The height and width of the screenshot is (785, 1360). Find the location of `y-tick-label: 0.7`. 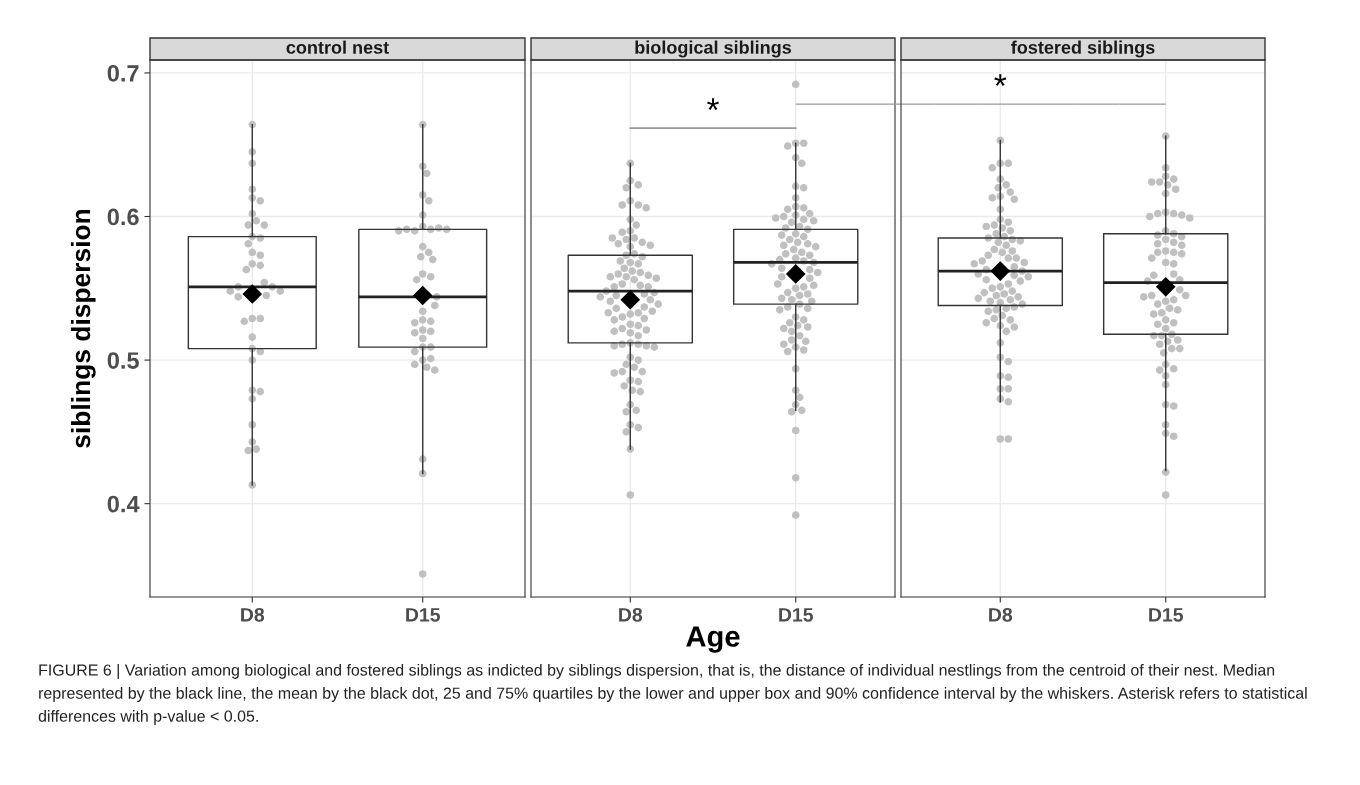

y-tick-label: 0.7 is located at coordinates (123, 73).